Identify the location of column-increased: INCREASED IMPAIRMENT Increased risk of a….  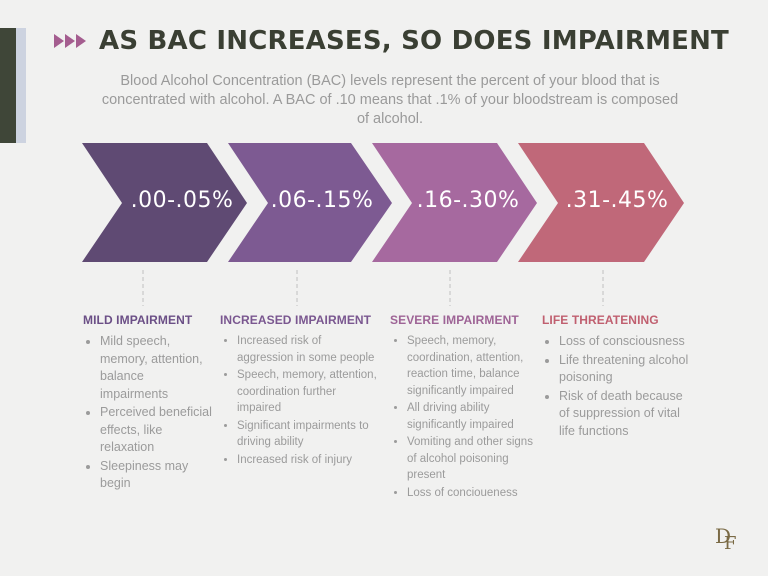
(300, 391).